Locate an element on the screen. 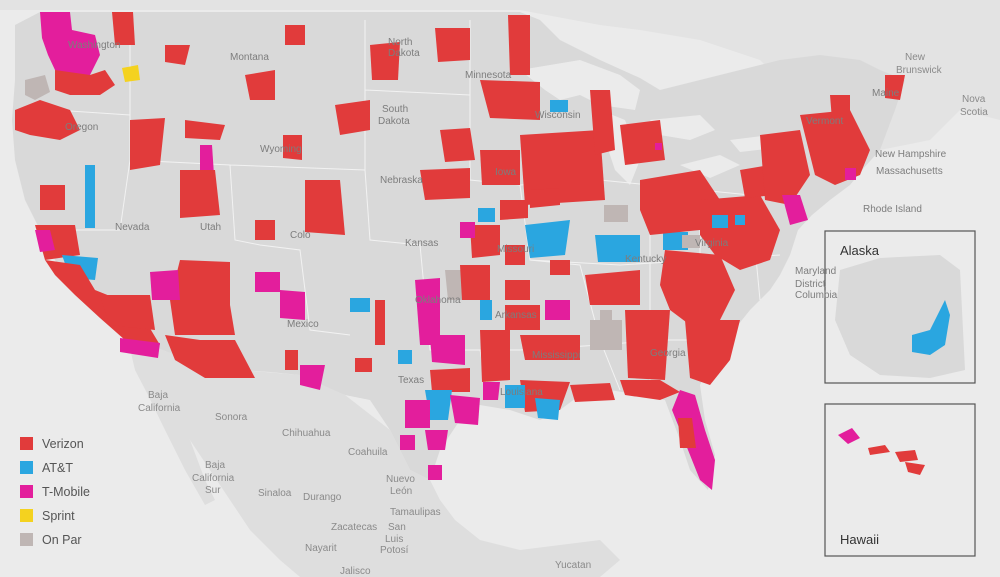  hawaii-big-island is located at coordinates (915, 468).